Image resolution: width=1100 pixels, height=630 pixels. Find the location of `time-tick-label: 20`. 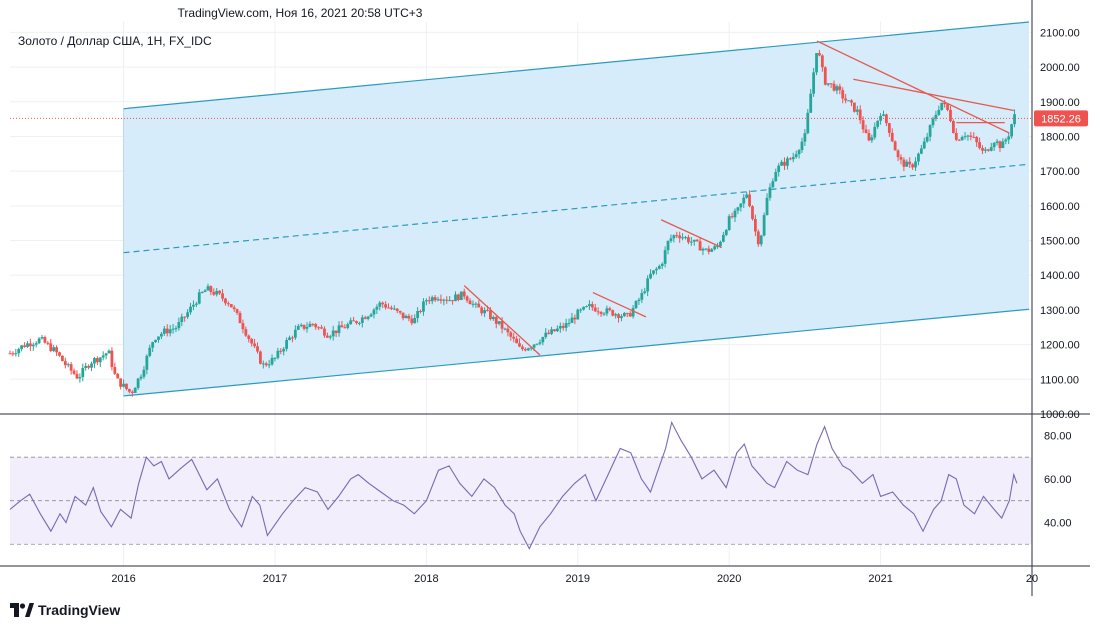

time-tick-label: 20 is located at coordinates (1032, 579).